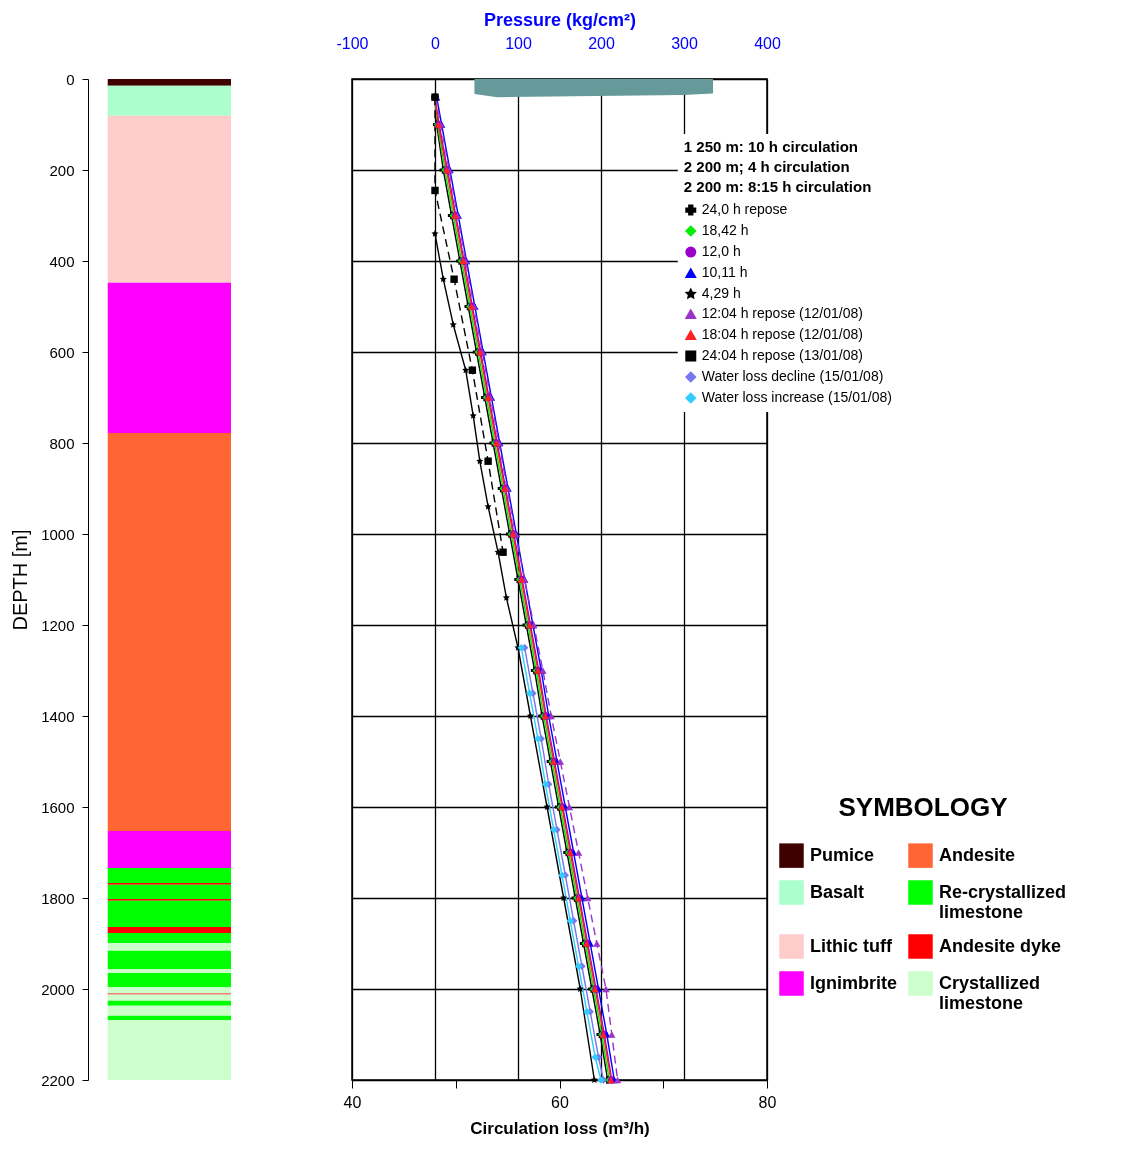 The height and width of the screenshot is (1166, 1126). Describe the element at coordinates (851, 945) in the screenshot. I see `legend-label: Lithic tuff` at that location.